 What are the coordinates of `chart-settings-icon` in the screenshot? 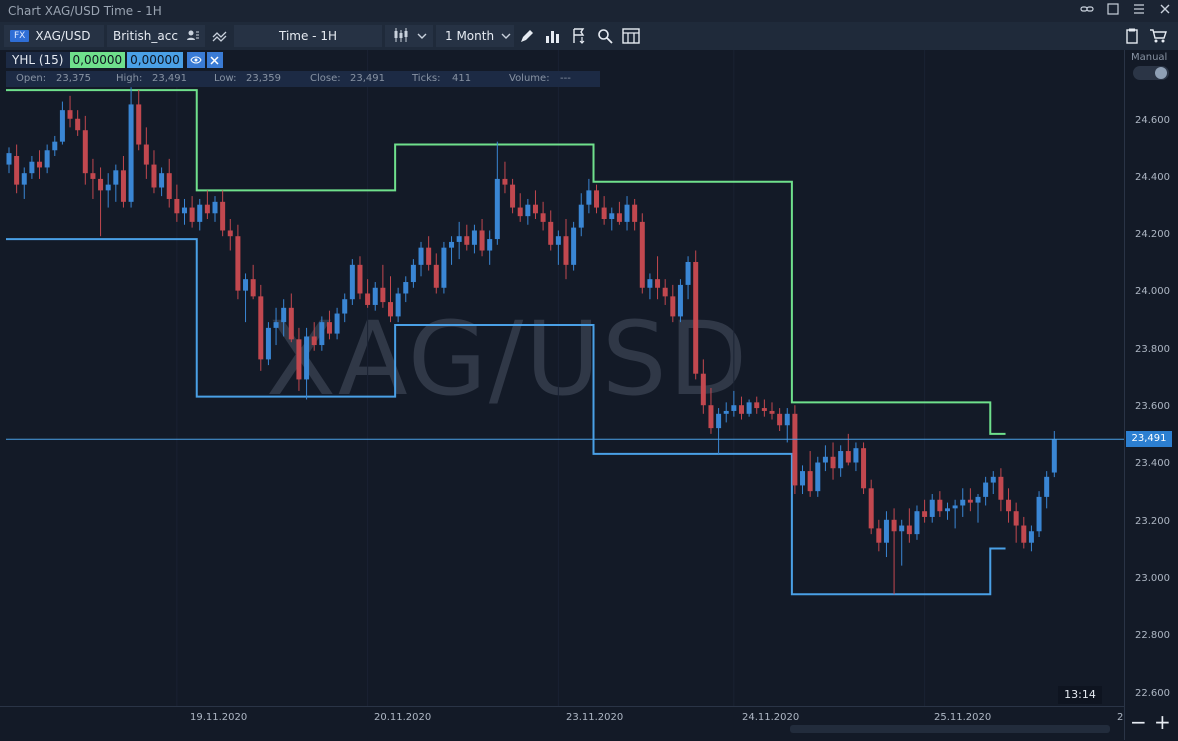 It's located at (631, 36).